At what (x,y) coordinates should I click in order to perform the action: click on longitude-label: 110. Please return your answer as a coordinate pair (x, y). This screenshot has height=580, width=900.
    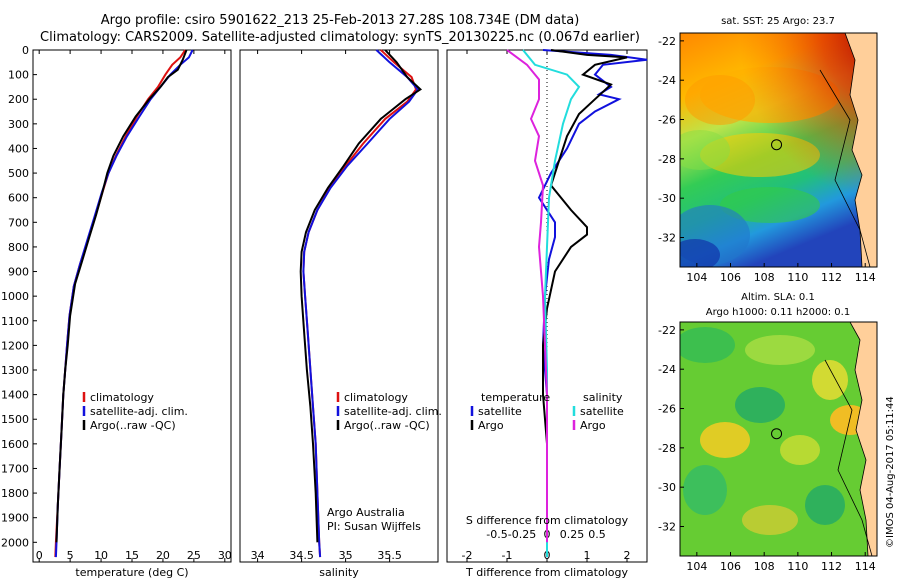
    Looking at the image, I should click on (797, 277).